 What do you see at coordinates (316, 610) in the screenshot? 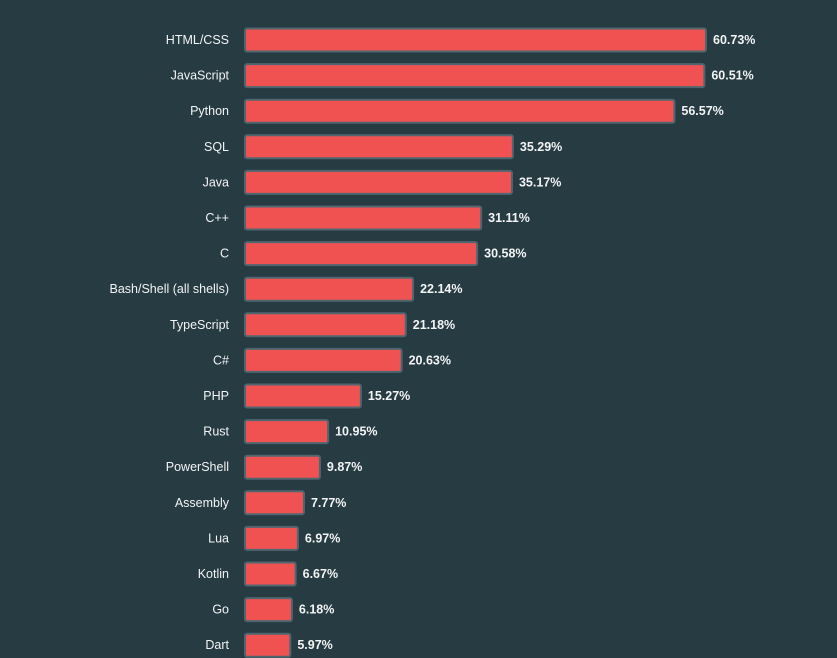
I see `value-label: 6.18%` at bounding box center [316, 610].